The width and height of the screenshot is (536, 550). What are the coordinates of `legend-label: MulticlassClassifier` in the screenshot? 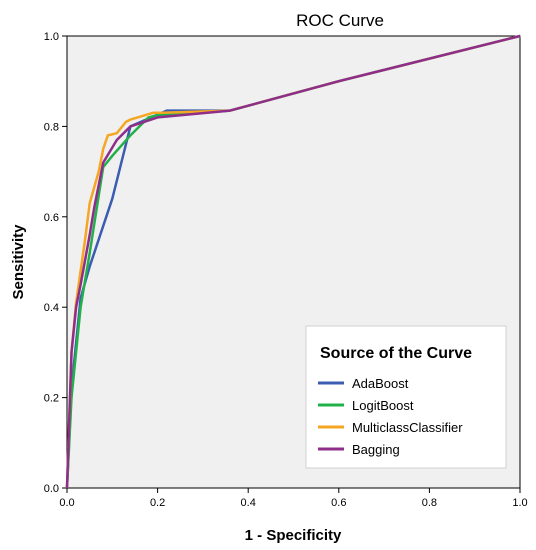 It's located at (407, 427).